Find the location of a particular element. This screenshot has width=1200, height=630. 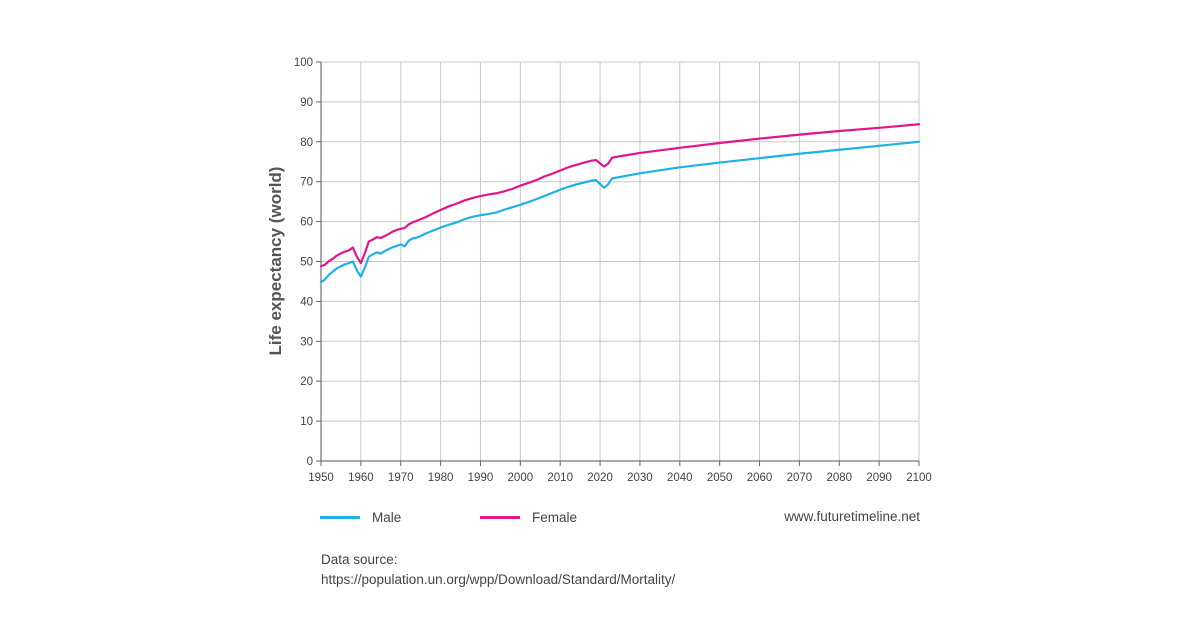

y-axis-title: Life expectancy (world) is located at coordinates (275, 261).